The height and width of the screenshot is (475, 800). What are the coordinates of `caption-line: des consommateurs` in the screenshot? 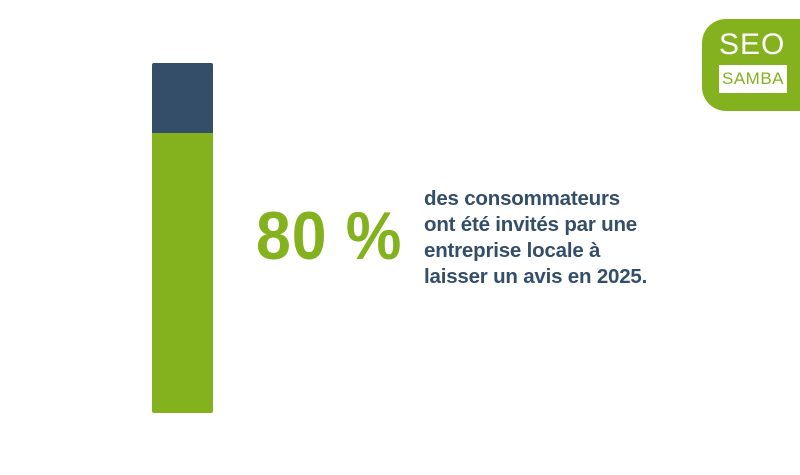 It's located at (522, 198).